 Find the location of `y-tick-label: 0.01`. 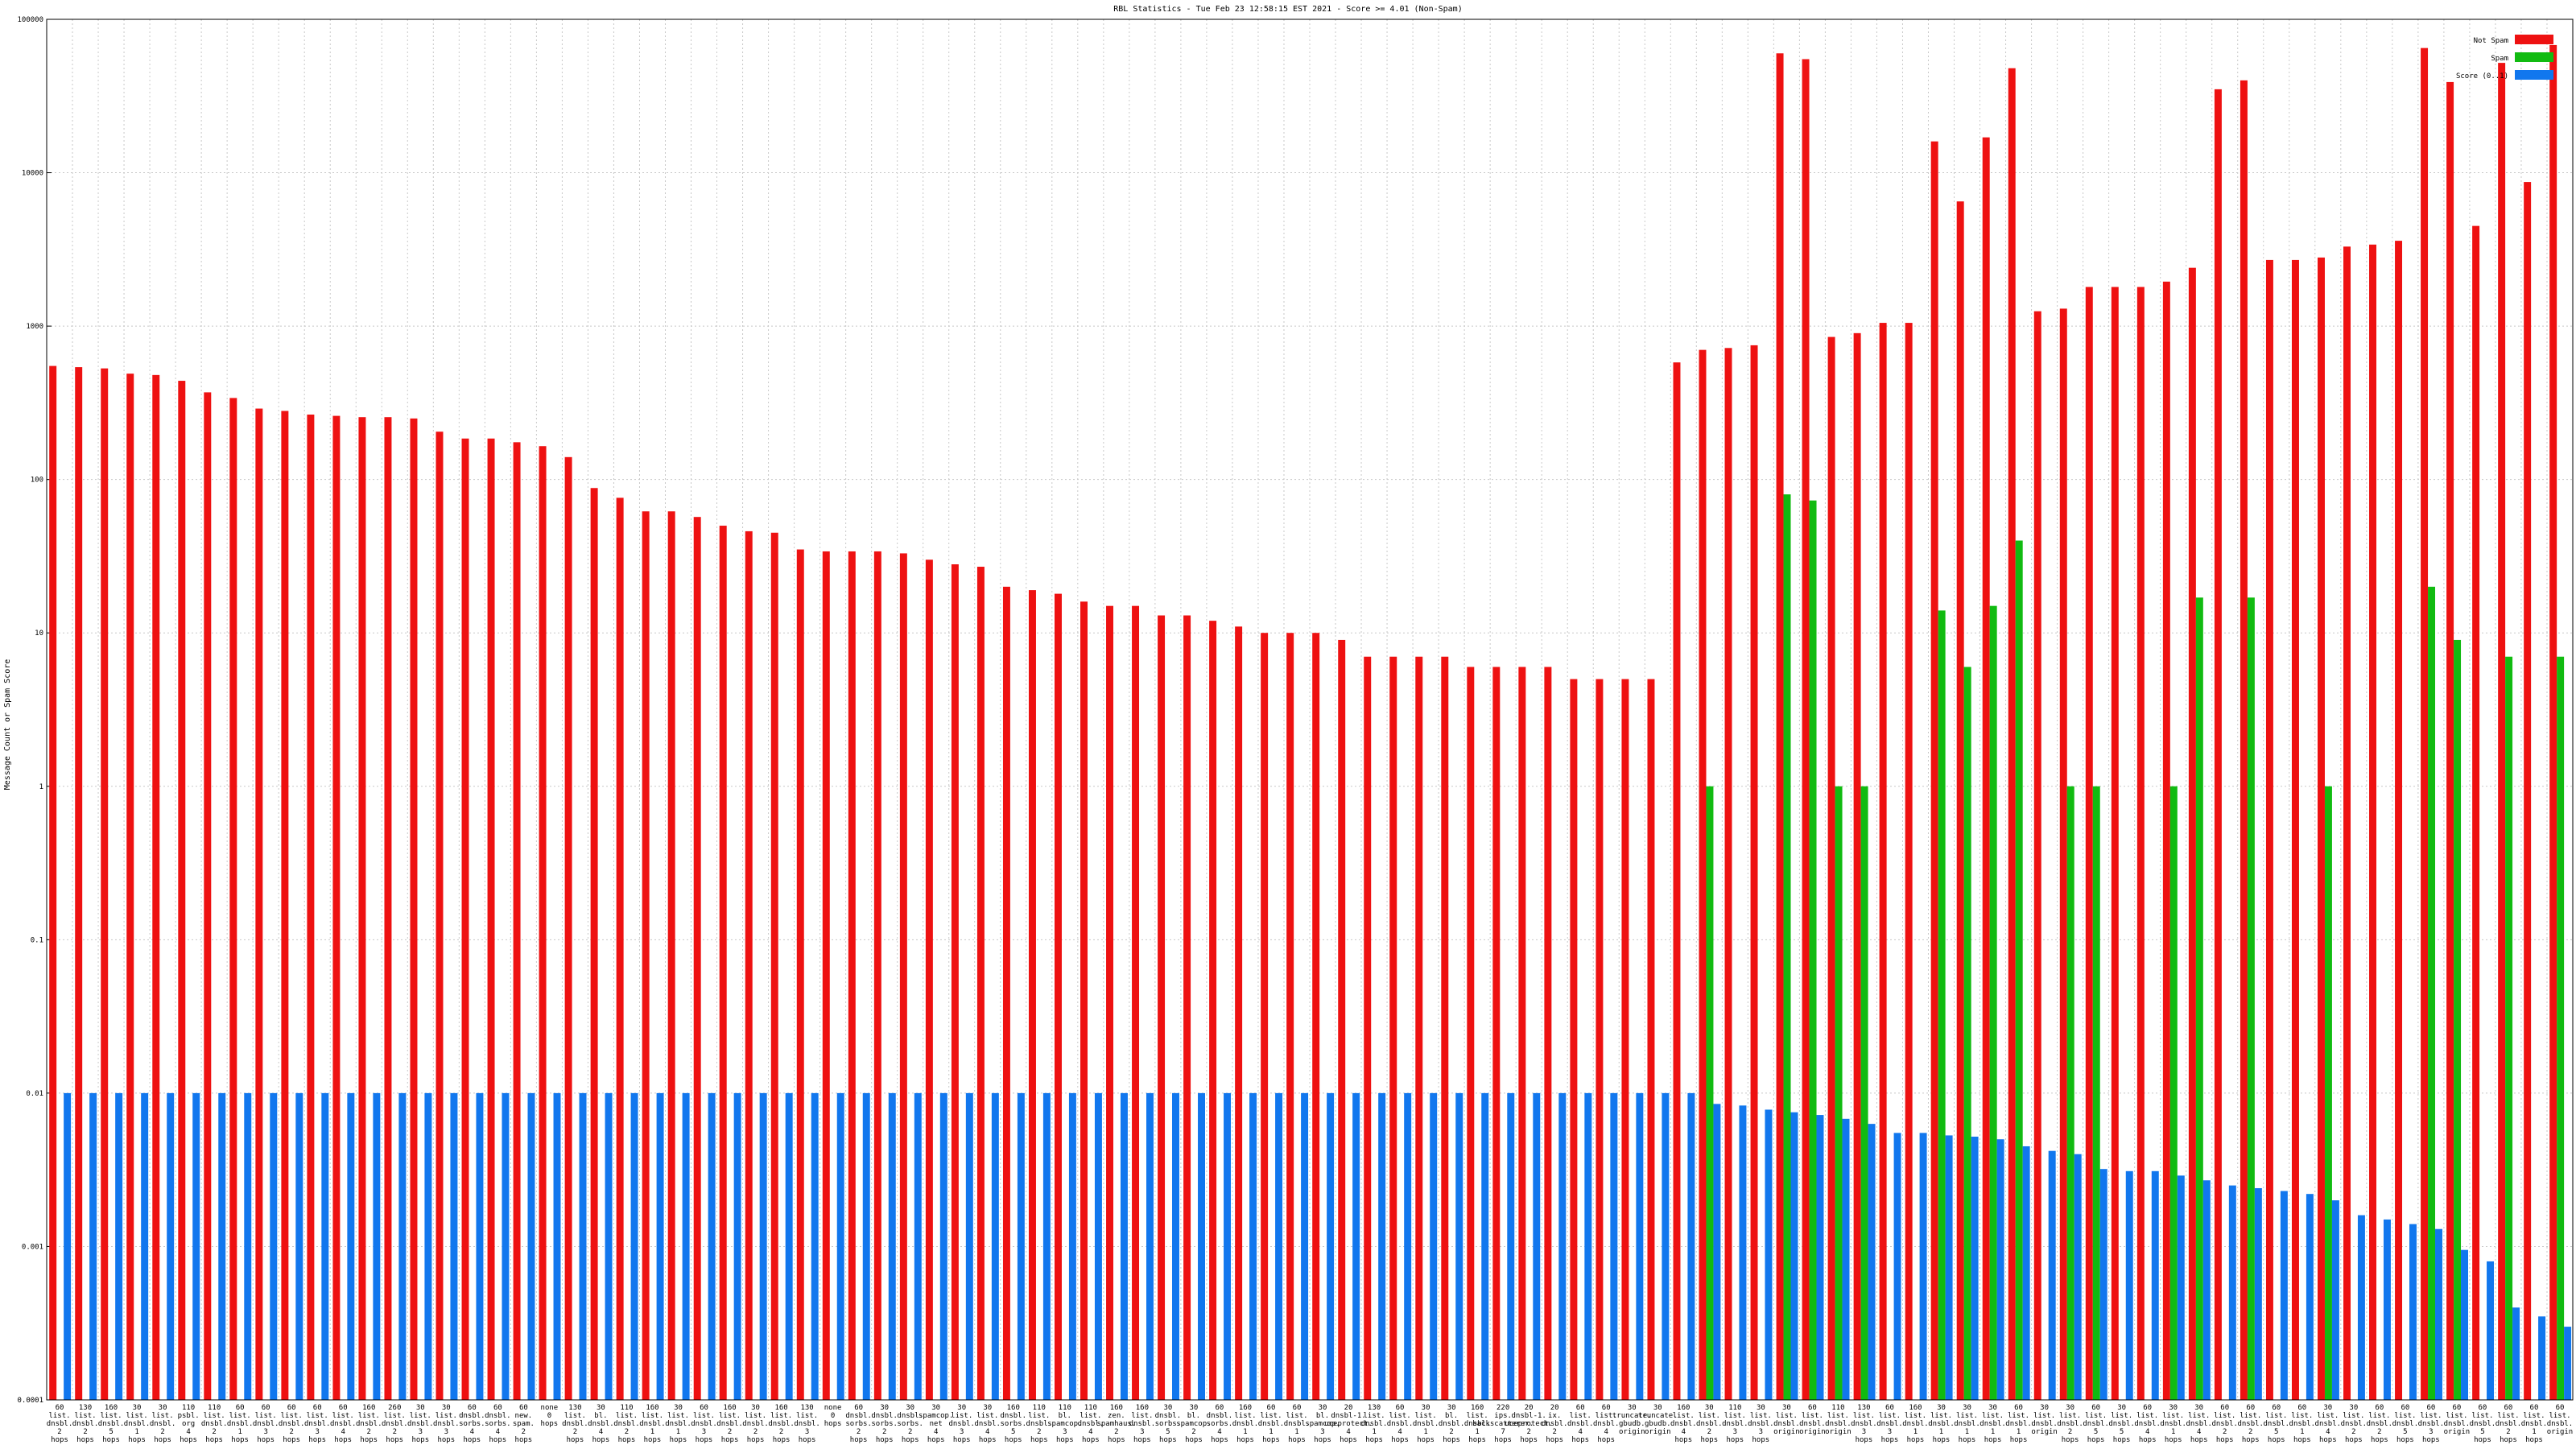

y-tick-label: 0.01 is located at coordinates (34, 1094).